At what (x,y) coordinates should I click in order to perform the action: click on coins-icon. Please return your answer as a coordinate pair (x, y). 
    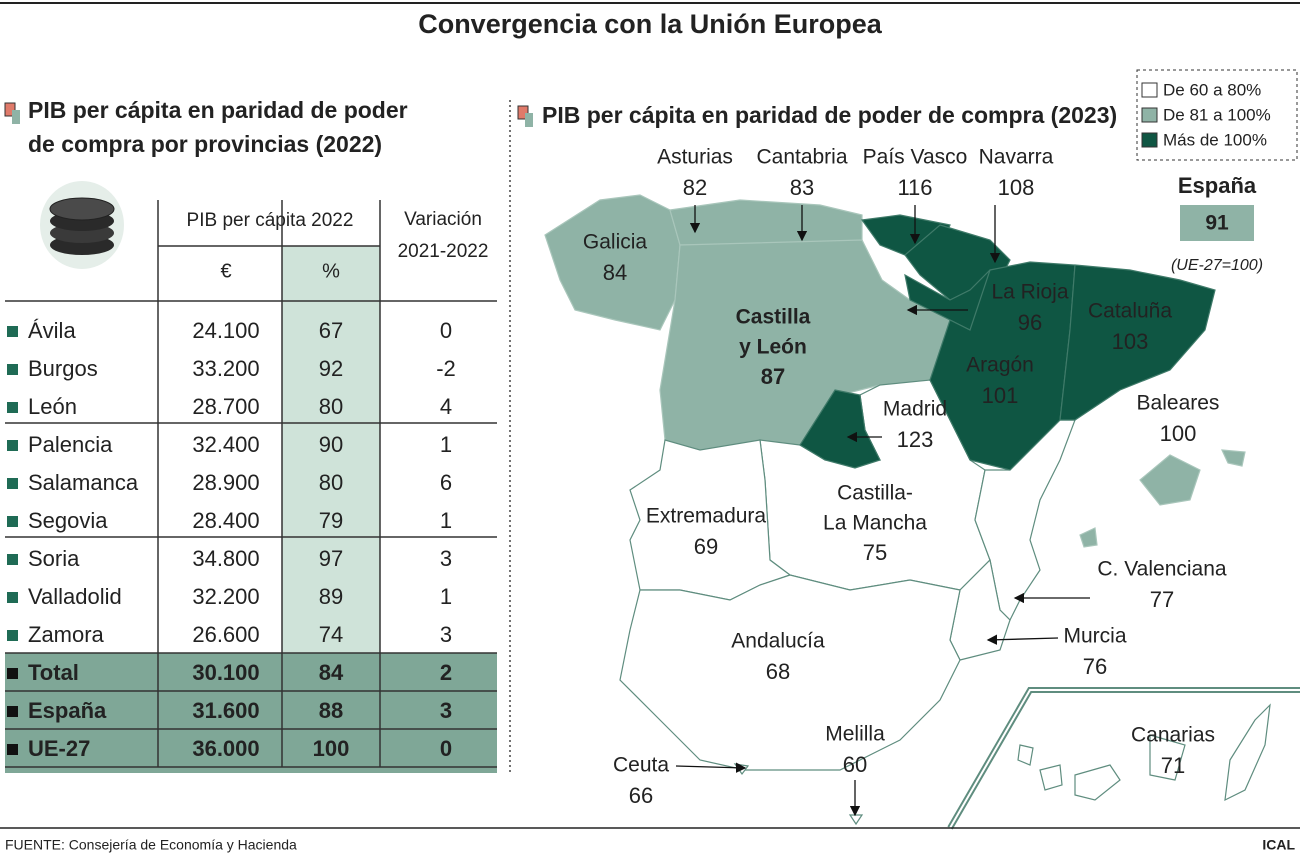
    Looking at the image, I should click on (82, 225).